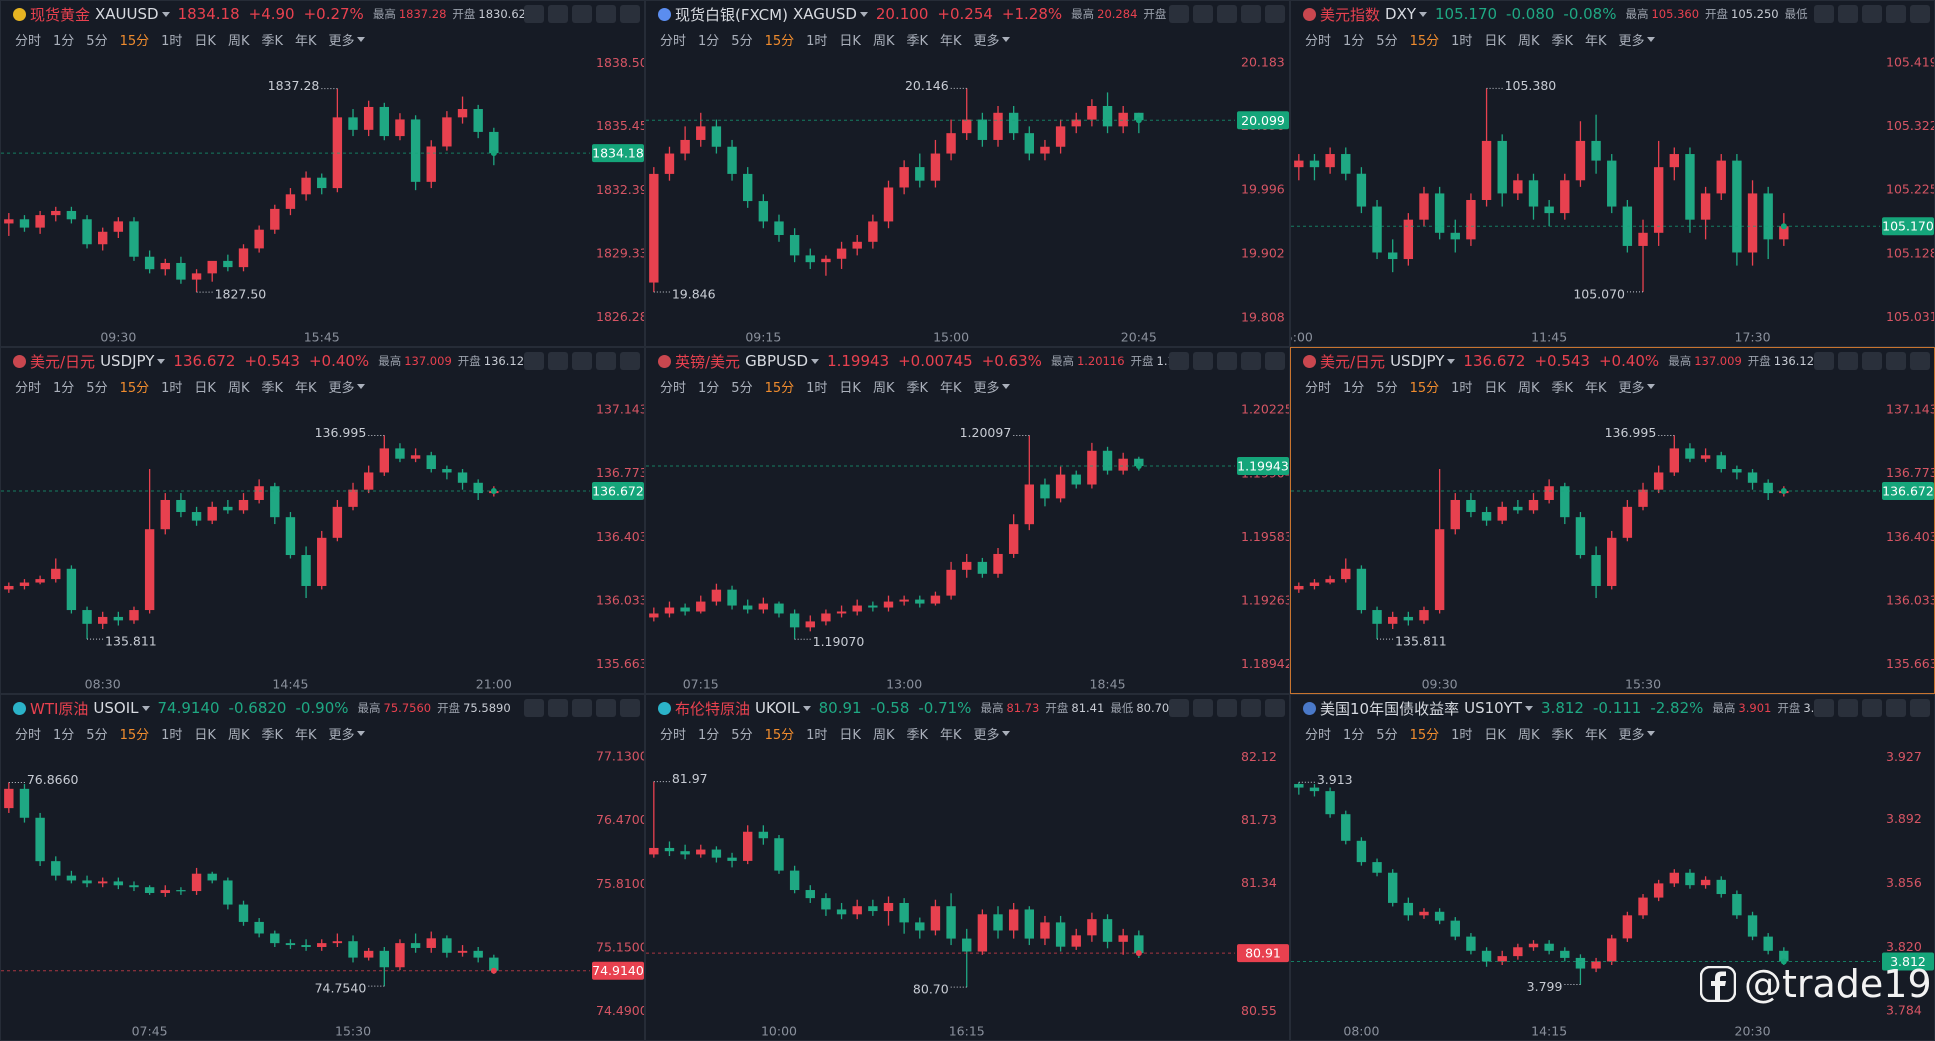 The width and height of the screenshot is (1935, 1041). What do you see at coordinates (777, 361) in the screenshot?
I see `symbol-code: GBPUSD` at bounding box center [777, 361].